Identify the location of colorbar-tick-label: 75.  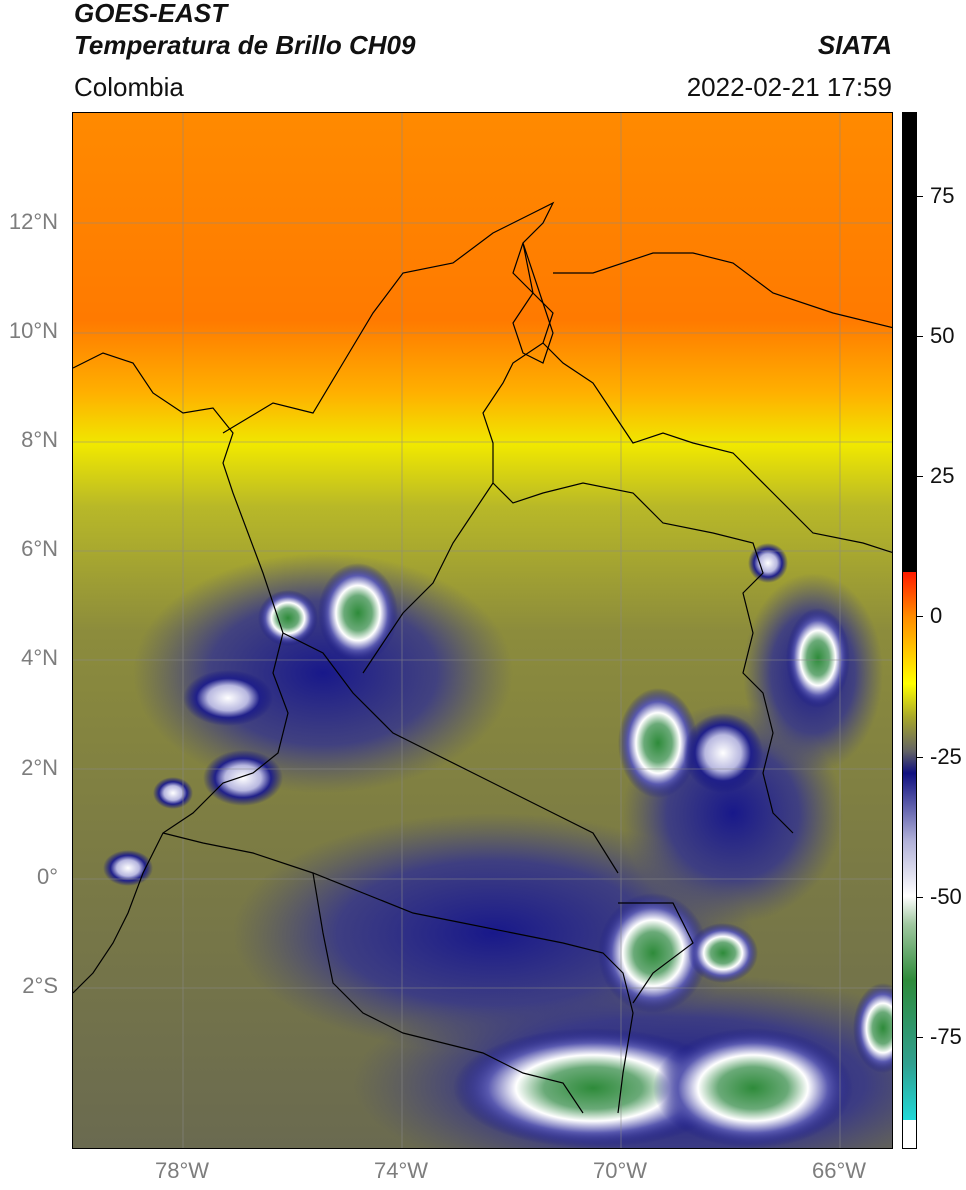
(942, 196).